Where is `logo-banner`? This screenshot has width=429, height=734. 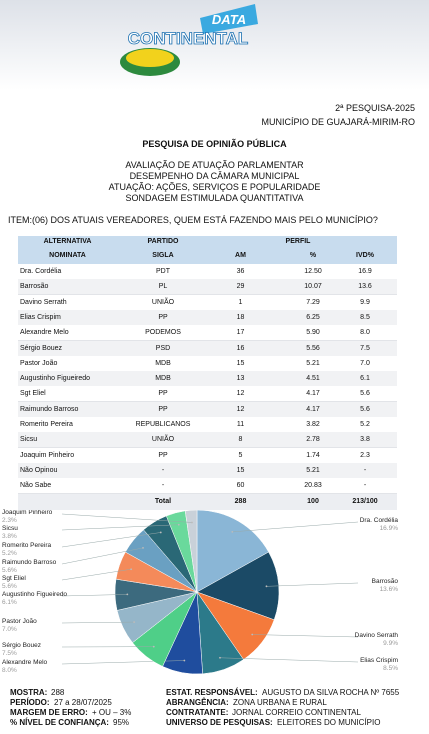 logo-banner is located at coordinates (229, 19).